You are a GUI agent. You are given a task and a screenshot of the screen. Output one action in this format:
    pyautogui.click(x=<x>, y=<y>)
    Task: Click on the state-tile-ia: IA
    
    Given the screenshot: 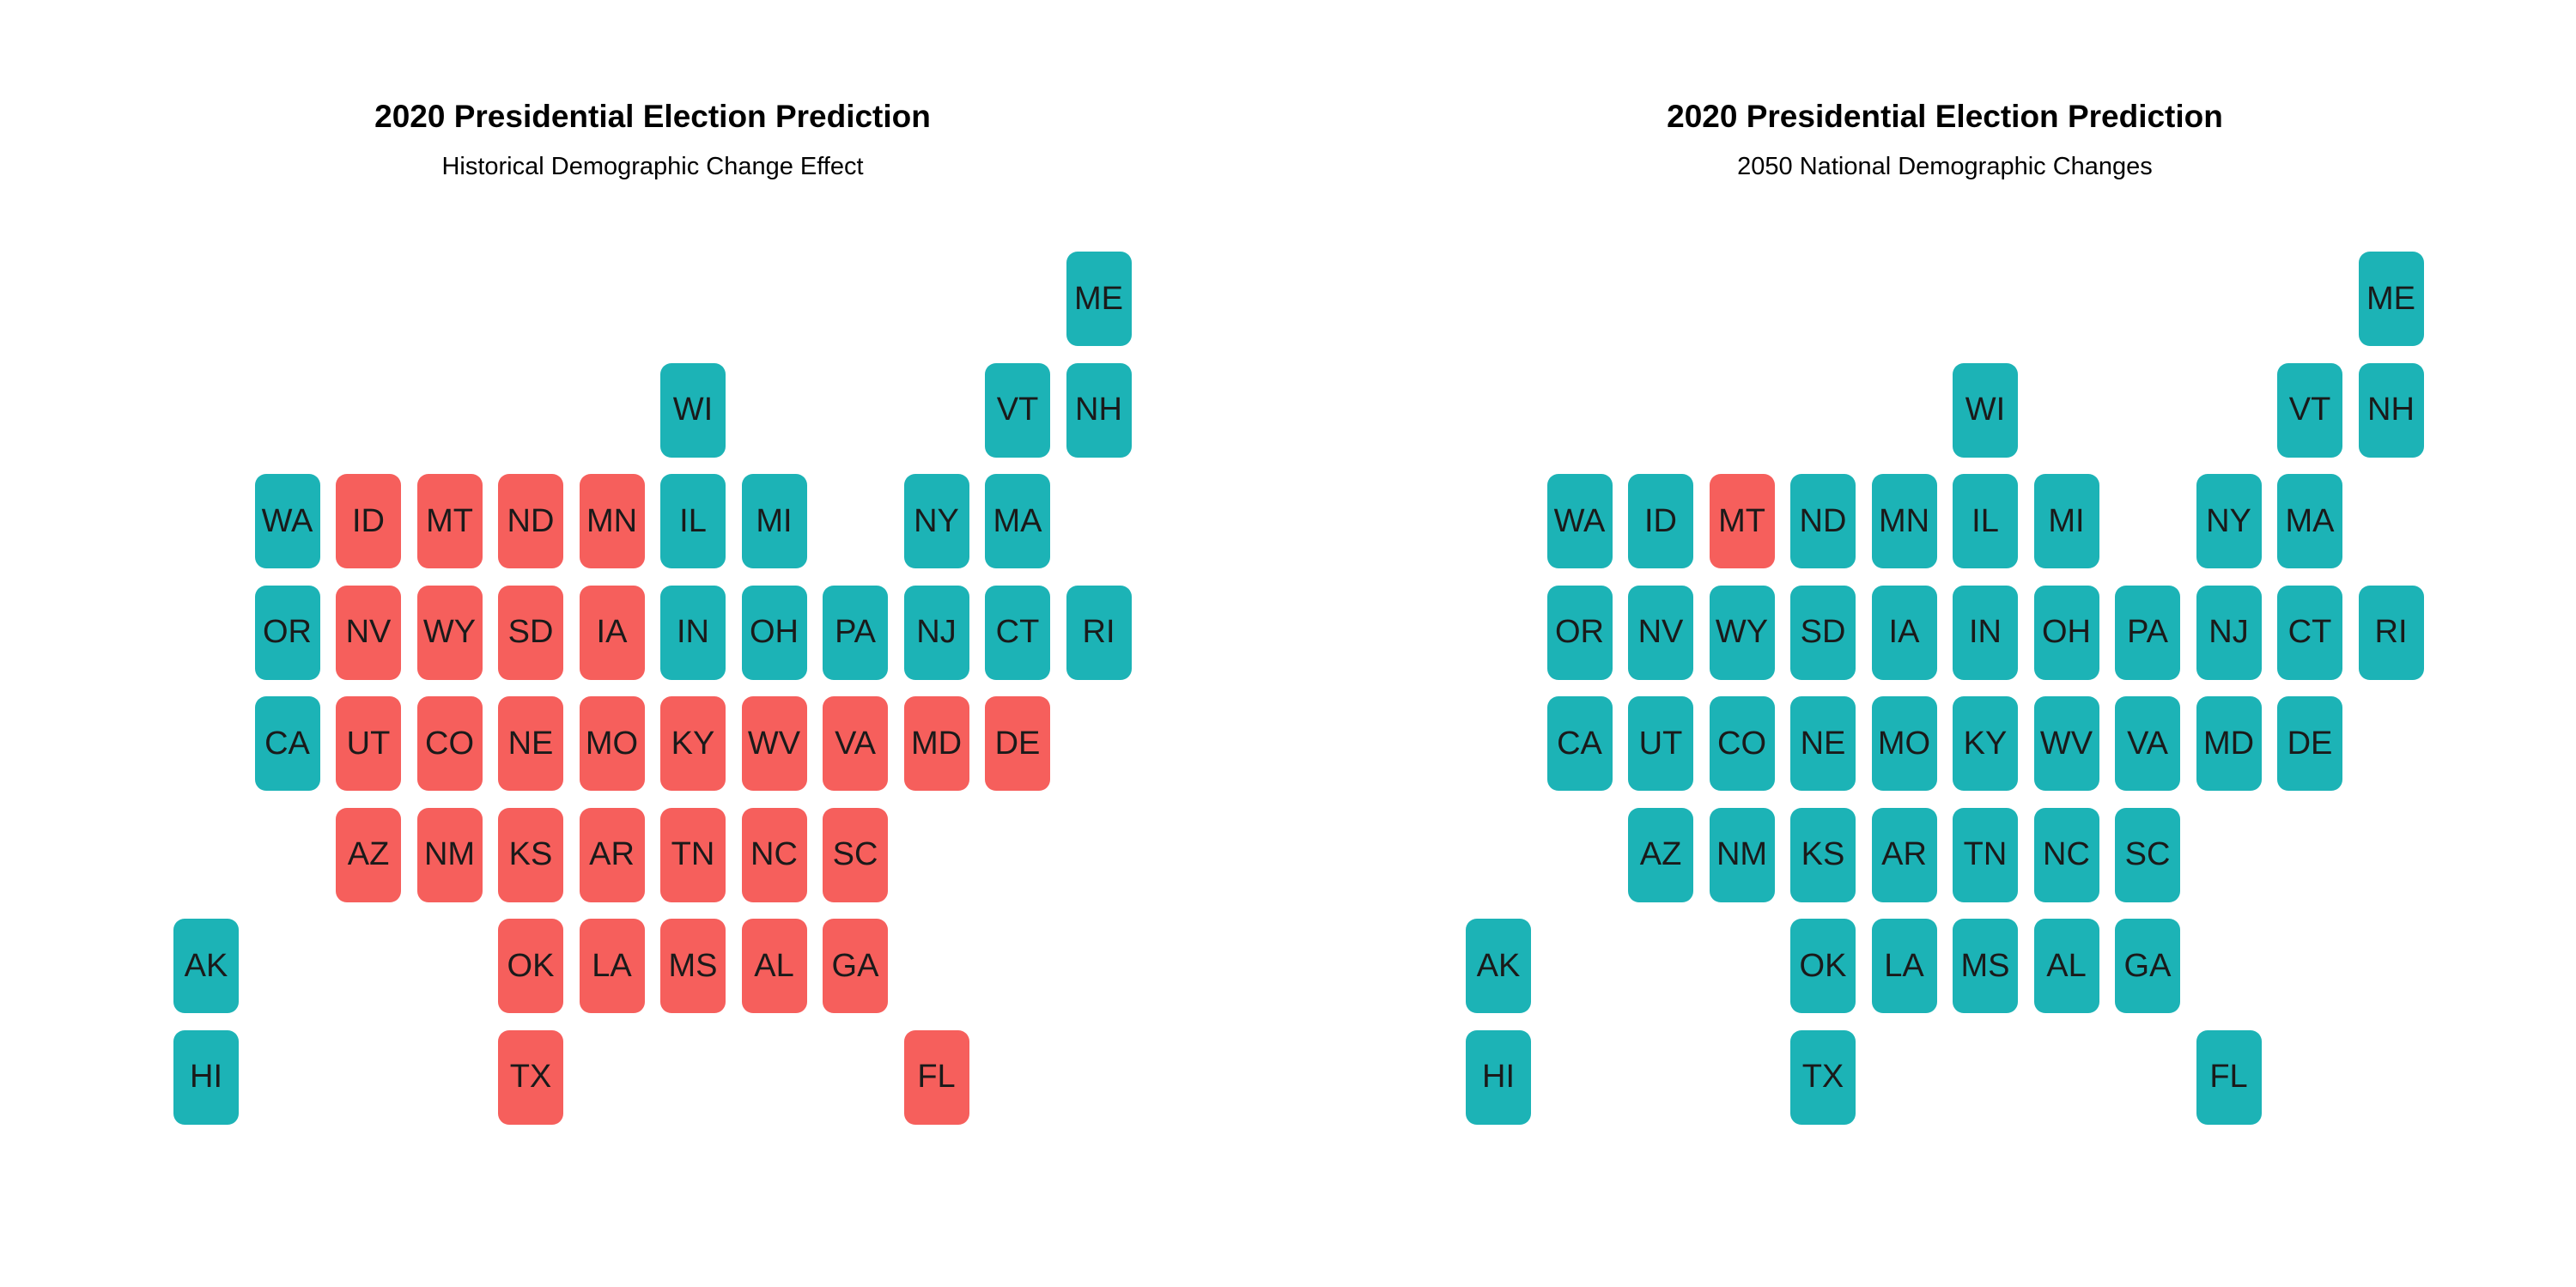 What is the action you would take?
    pyautogui.click(x=612, y=632)
    